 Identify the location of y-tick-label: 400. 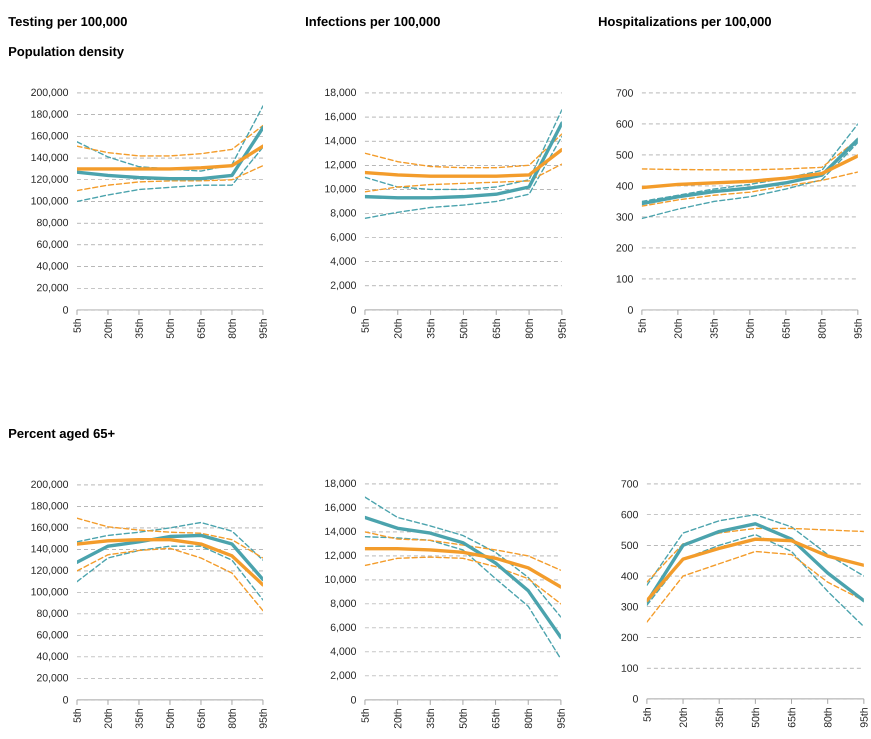
(624, 186).